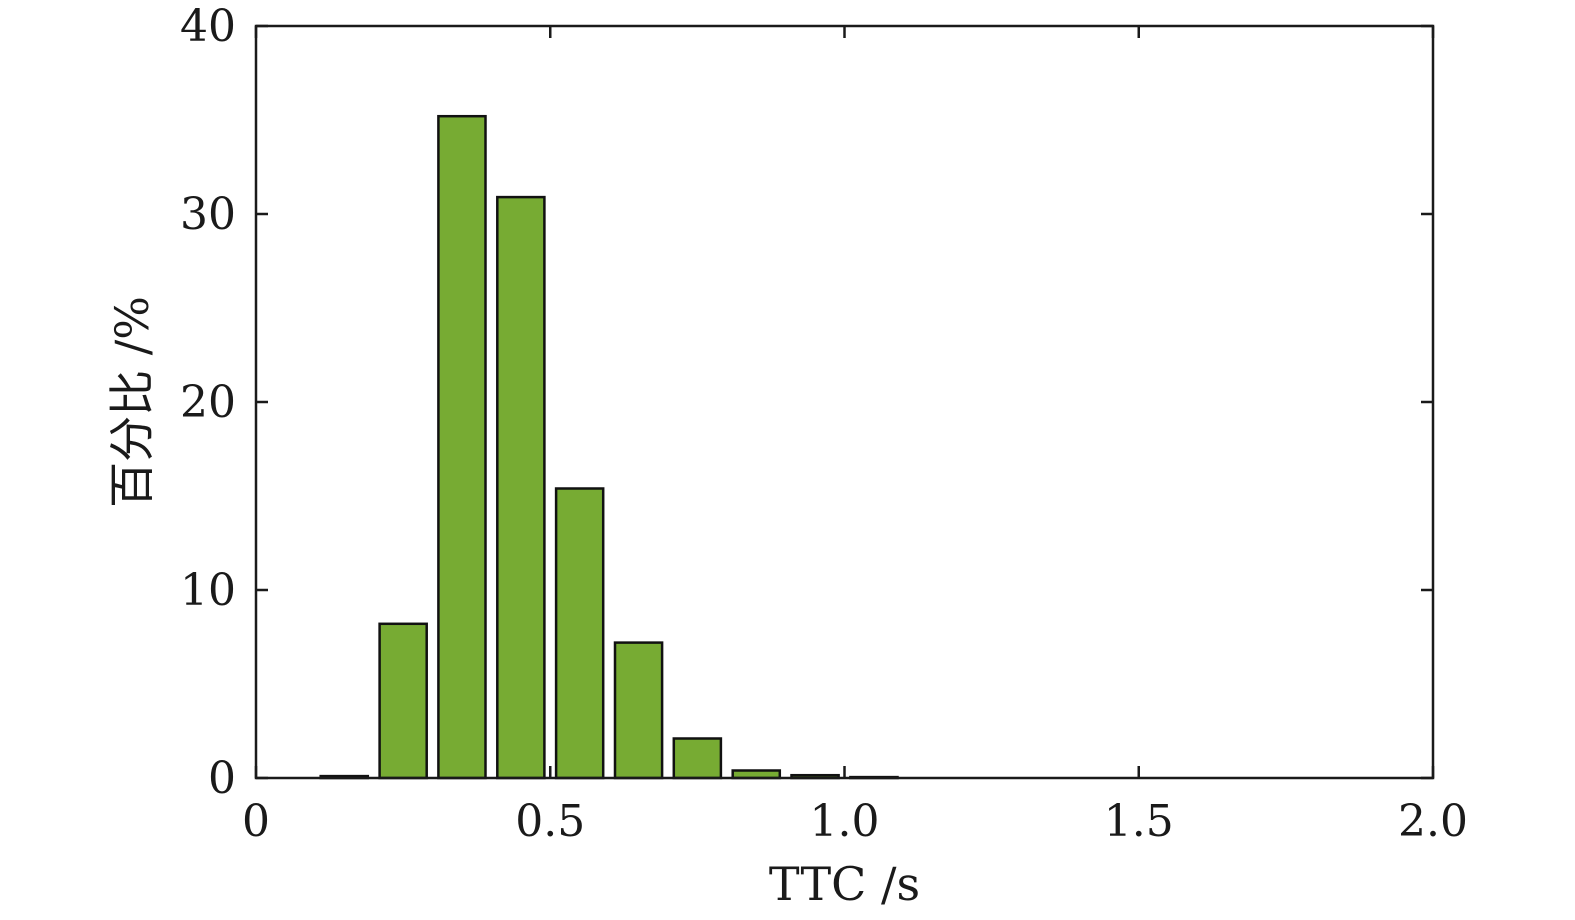 This screenshot has width=1575, height=920. Describe the element at coordinates (256, 821) in the screenshot. I see `x-tick-label-0: 0` at that location.